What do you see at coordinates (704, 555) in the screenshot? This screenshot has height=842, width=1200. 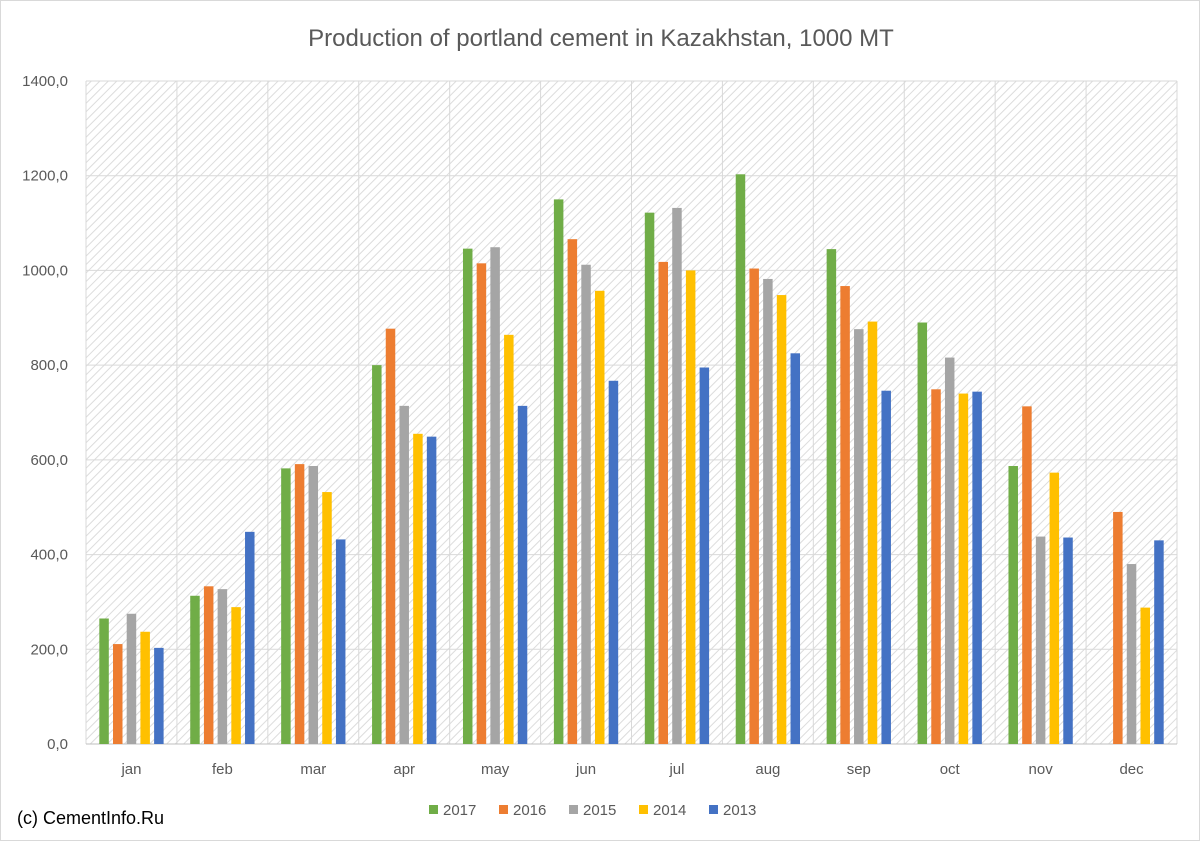 I see `bar-2013-jul` at bounding box center [704, 555].